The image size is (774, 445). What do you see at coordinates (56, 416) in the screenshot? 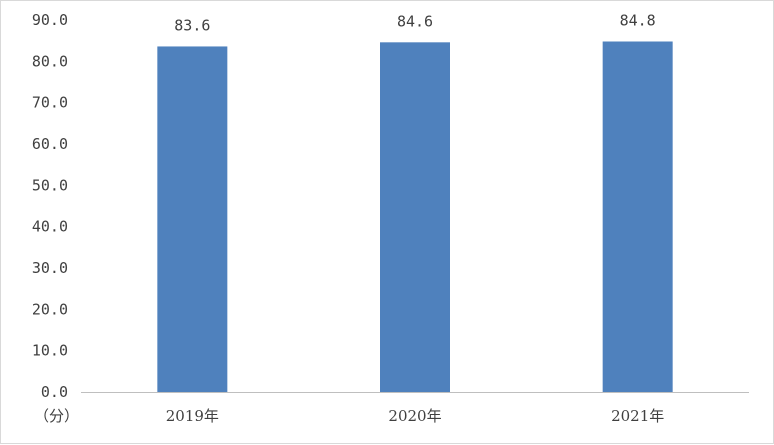
I see `y-axis-unit-label: （分）` at bounding box center [56, 416].